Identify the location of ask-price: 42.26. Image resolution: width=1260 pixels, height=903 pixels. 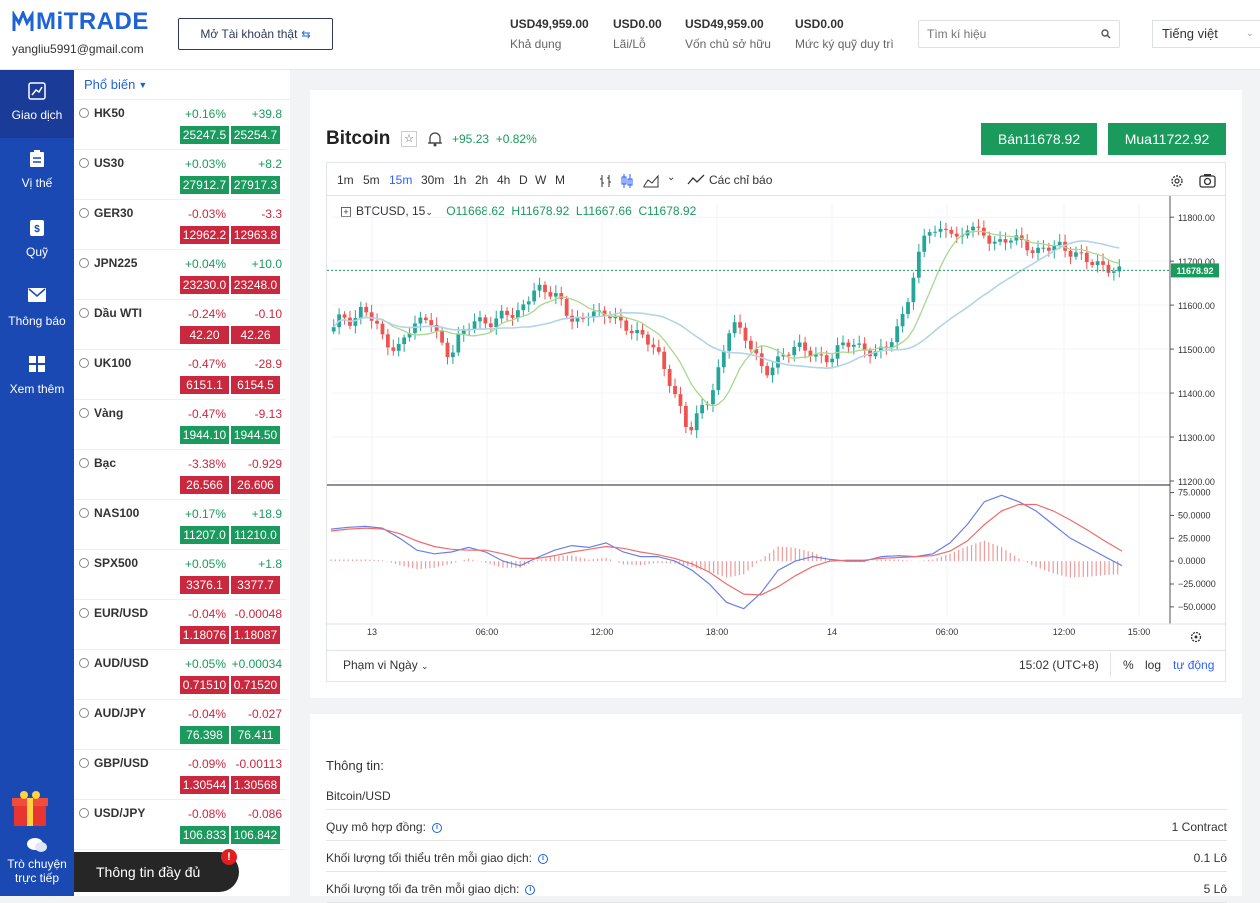
(255, 335).